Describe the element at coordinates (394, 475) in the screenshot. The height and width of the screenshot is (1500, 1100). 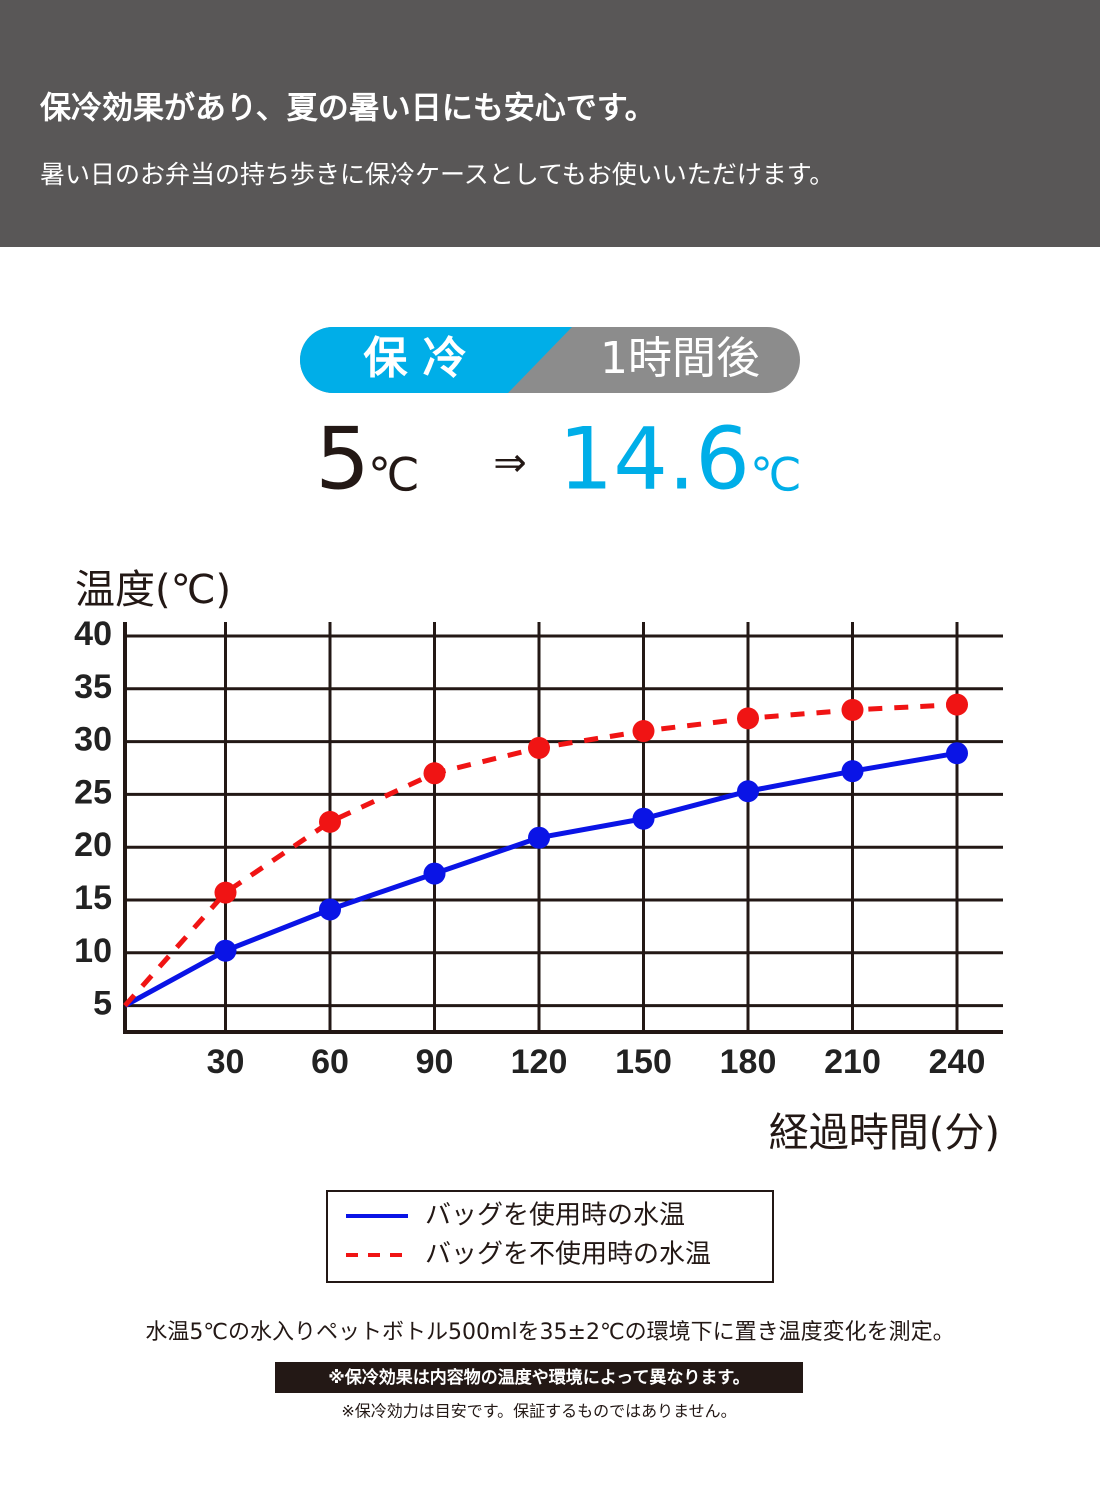
I see `result-from-unit: ℃` at that location.